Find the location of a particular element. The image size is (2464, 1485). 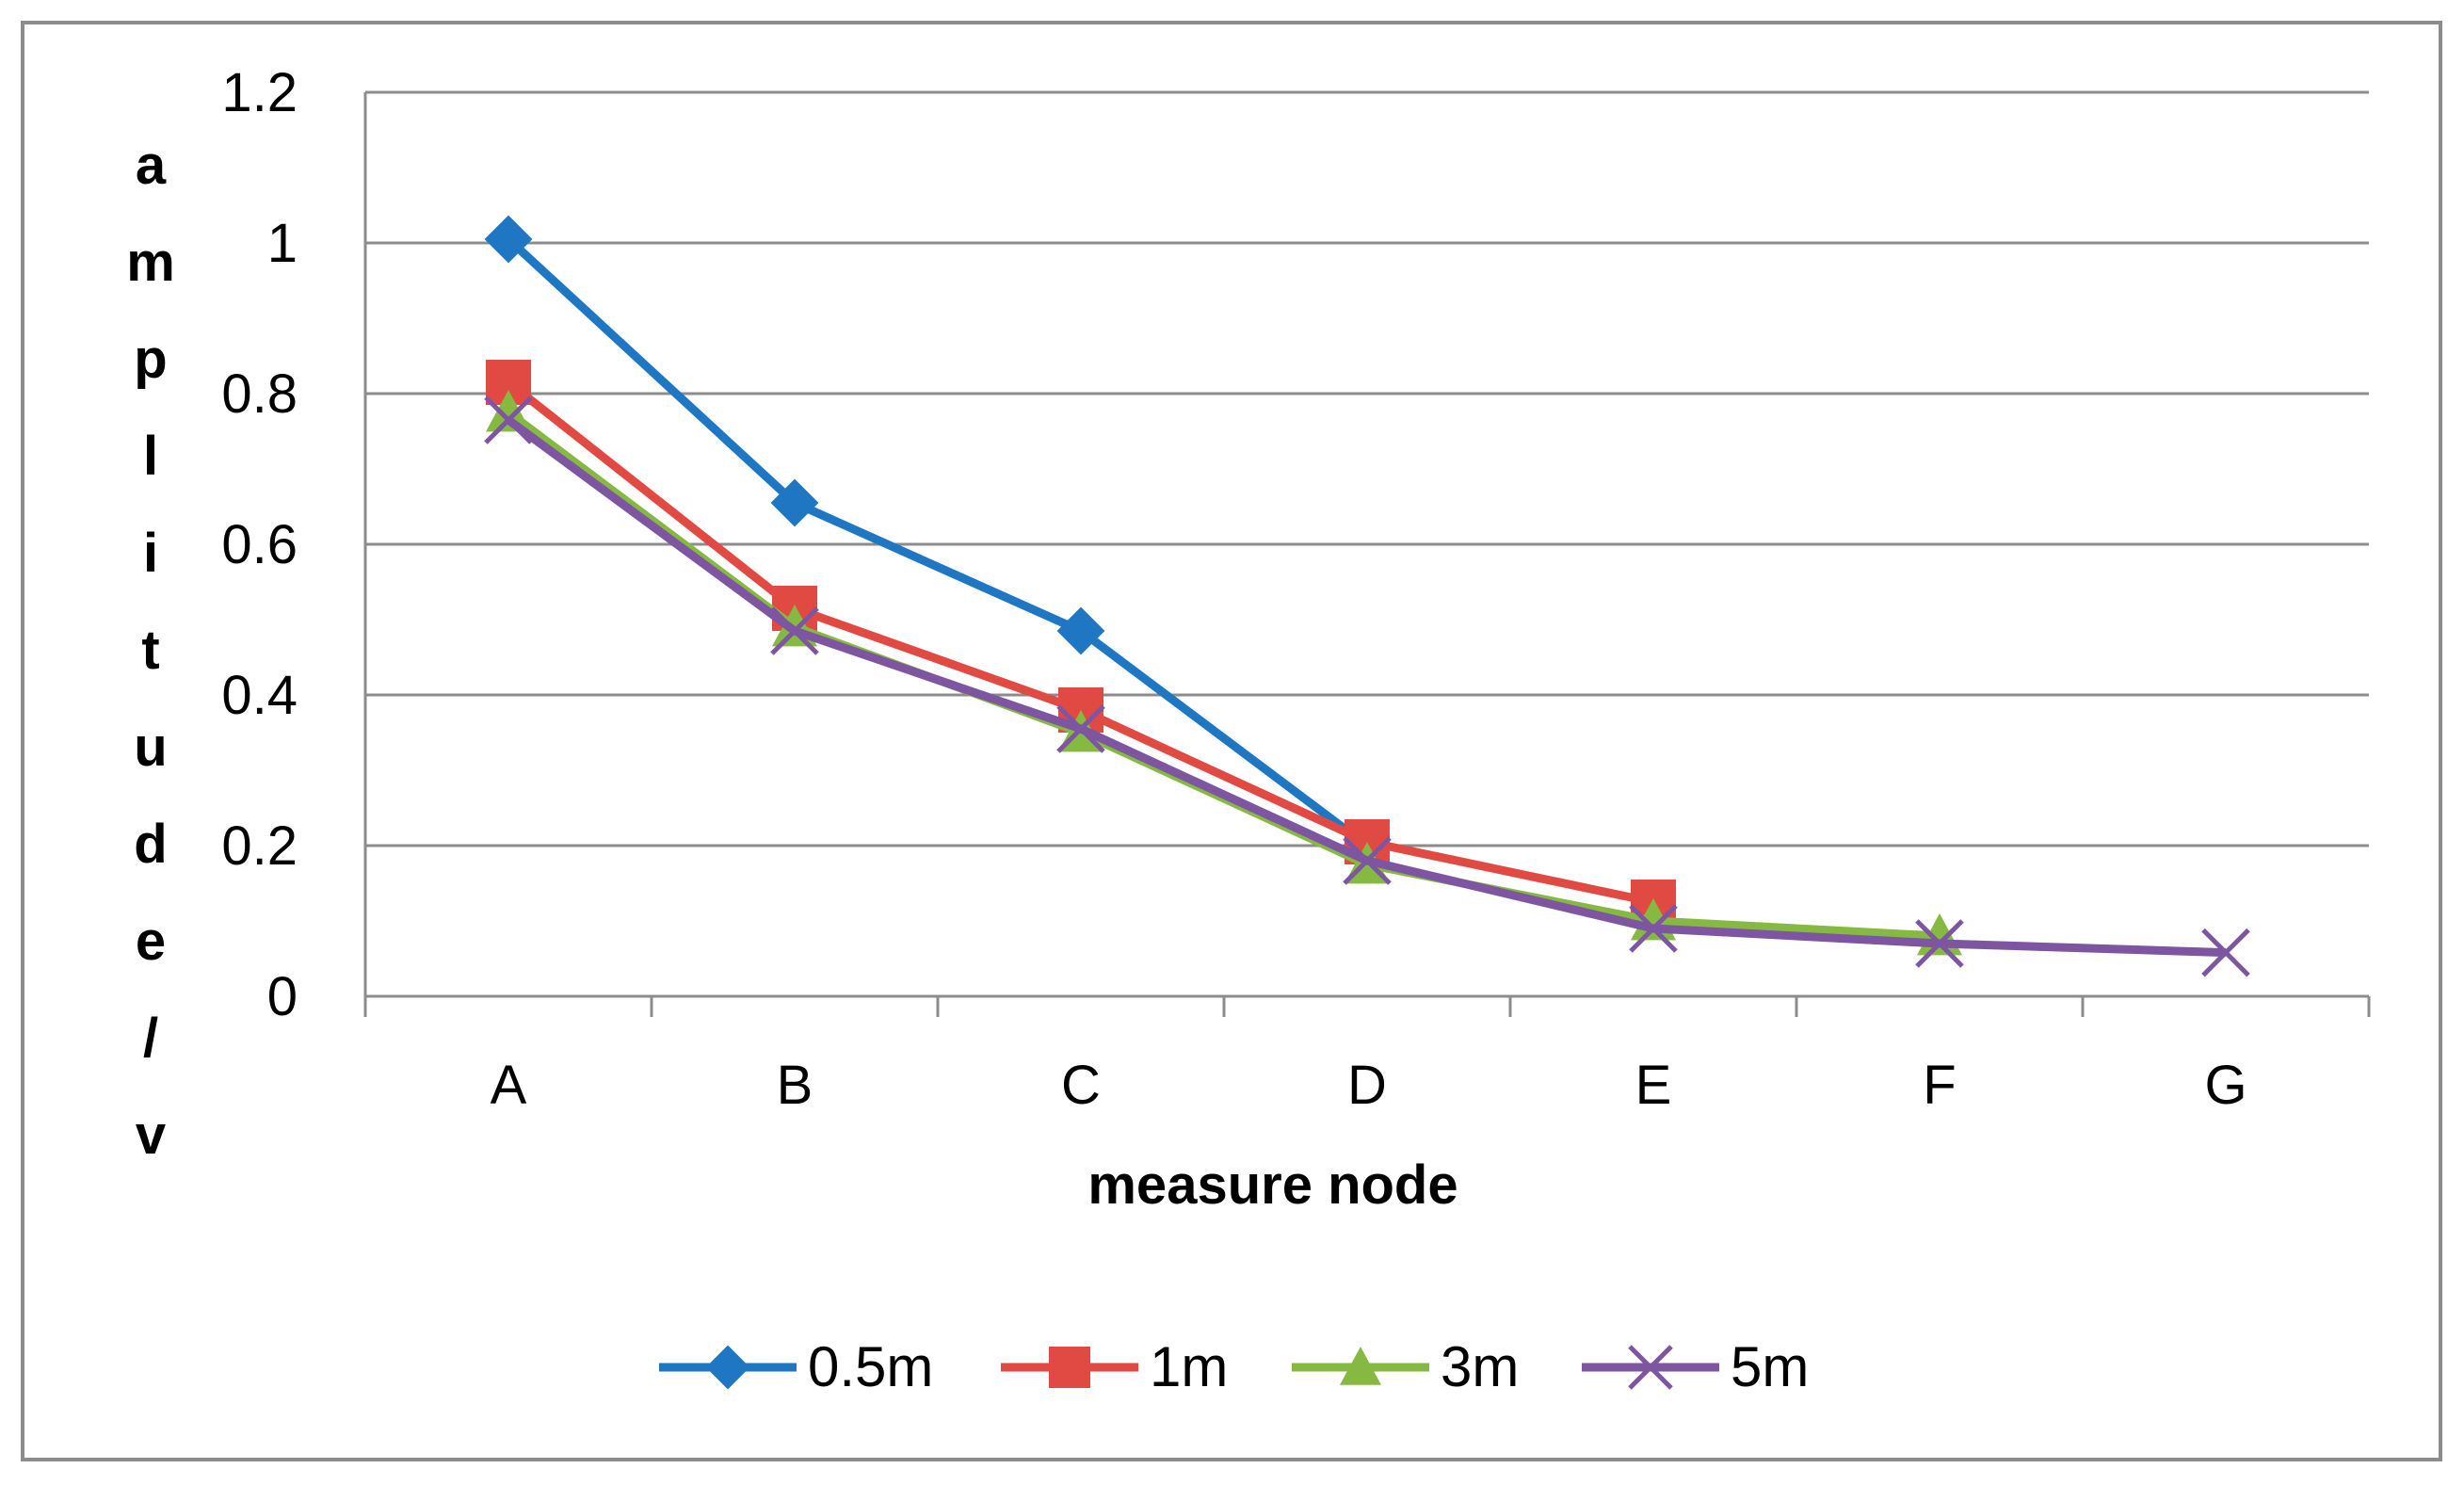

x-axis-title: measure node is located at coordinates (1272, 1185).